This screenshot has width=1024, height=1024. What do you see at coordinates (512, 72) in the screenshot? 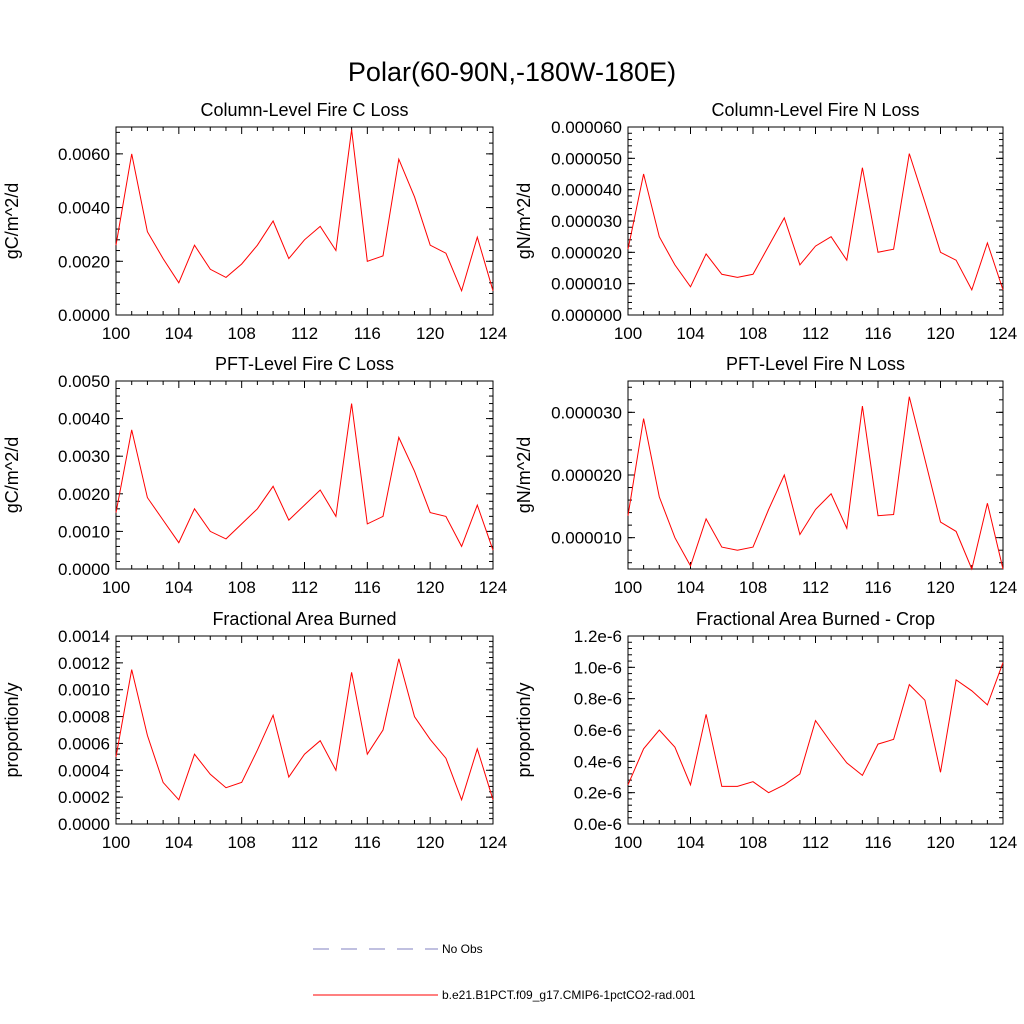
I see `figure-suptitle: Polar(60-90N,-180W-180E)` at bounding box center [512, 72].